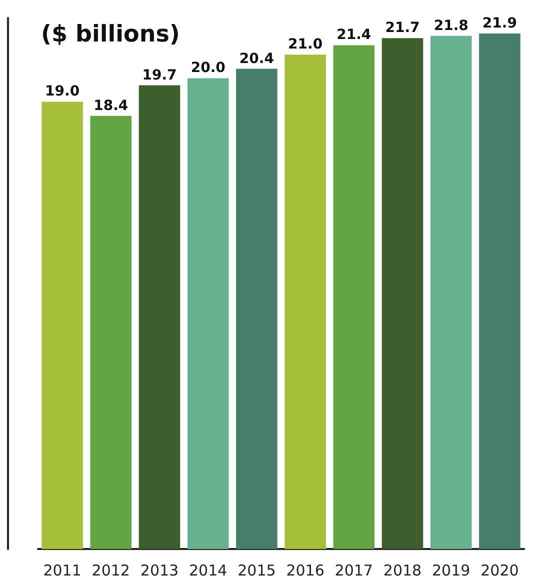  Describe the element at coordinates (499, 23) in the screenshot. I see `data-label: 21.9` at that location.